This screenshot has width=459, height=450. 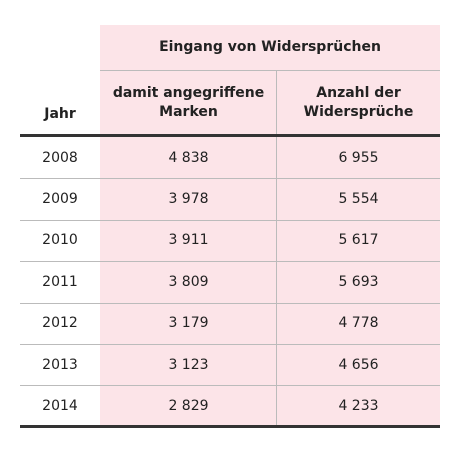 I want to click on value-cell: 5 554, so click(x=358, y=199).